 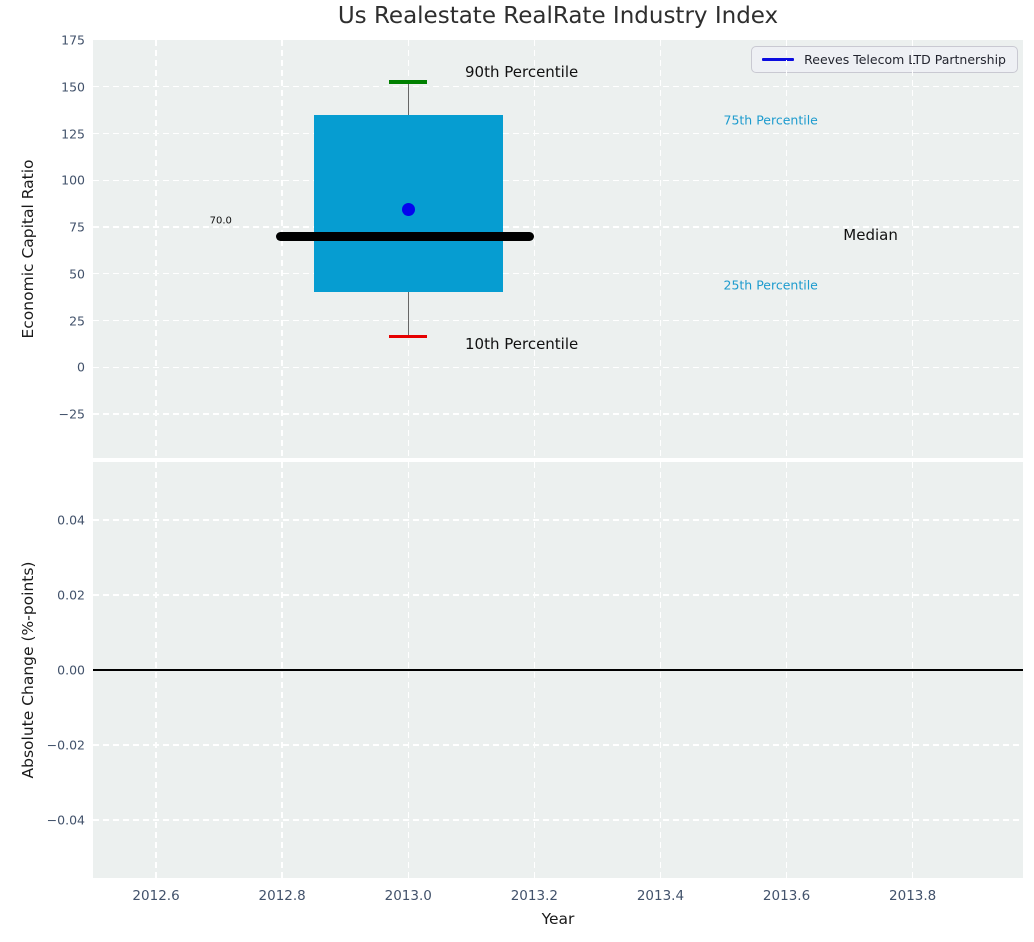 What do you see at coordinates (156, 896) in the screenshot?
I see `x-tick-label: 2012.6` at bounding box center [156, 896].